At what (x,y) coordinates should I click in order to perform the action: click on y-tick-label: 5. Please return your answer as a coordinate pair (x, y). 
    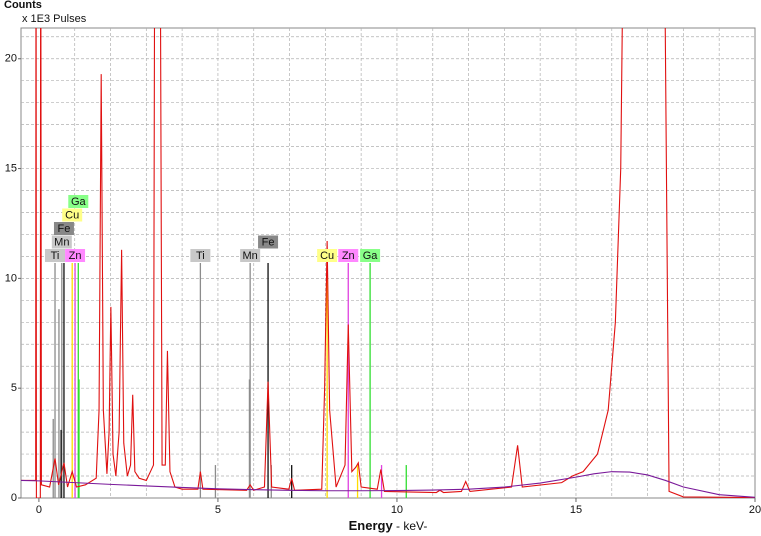
    Looking at the image, I should click on (14, 388).